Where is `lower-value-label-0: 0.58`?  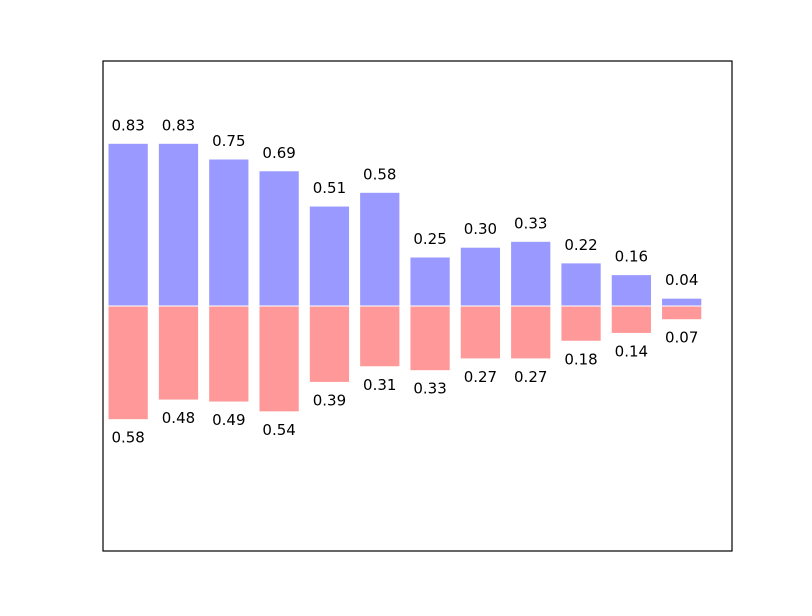 lower-value-label-0: 0.58 is located at coordinates (127, 438).